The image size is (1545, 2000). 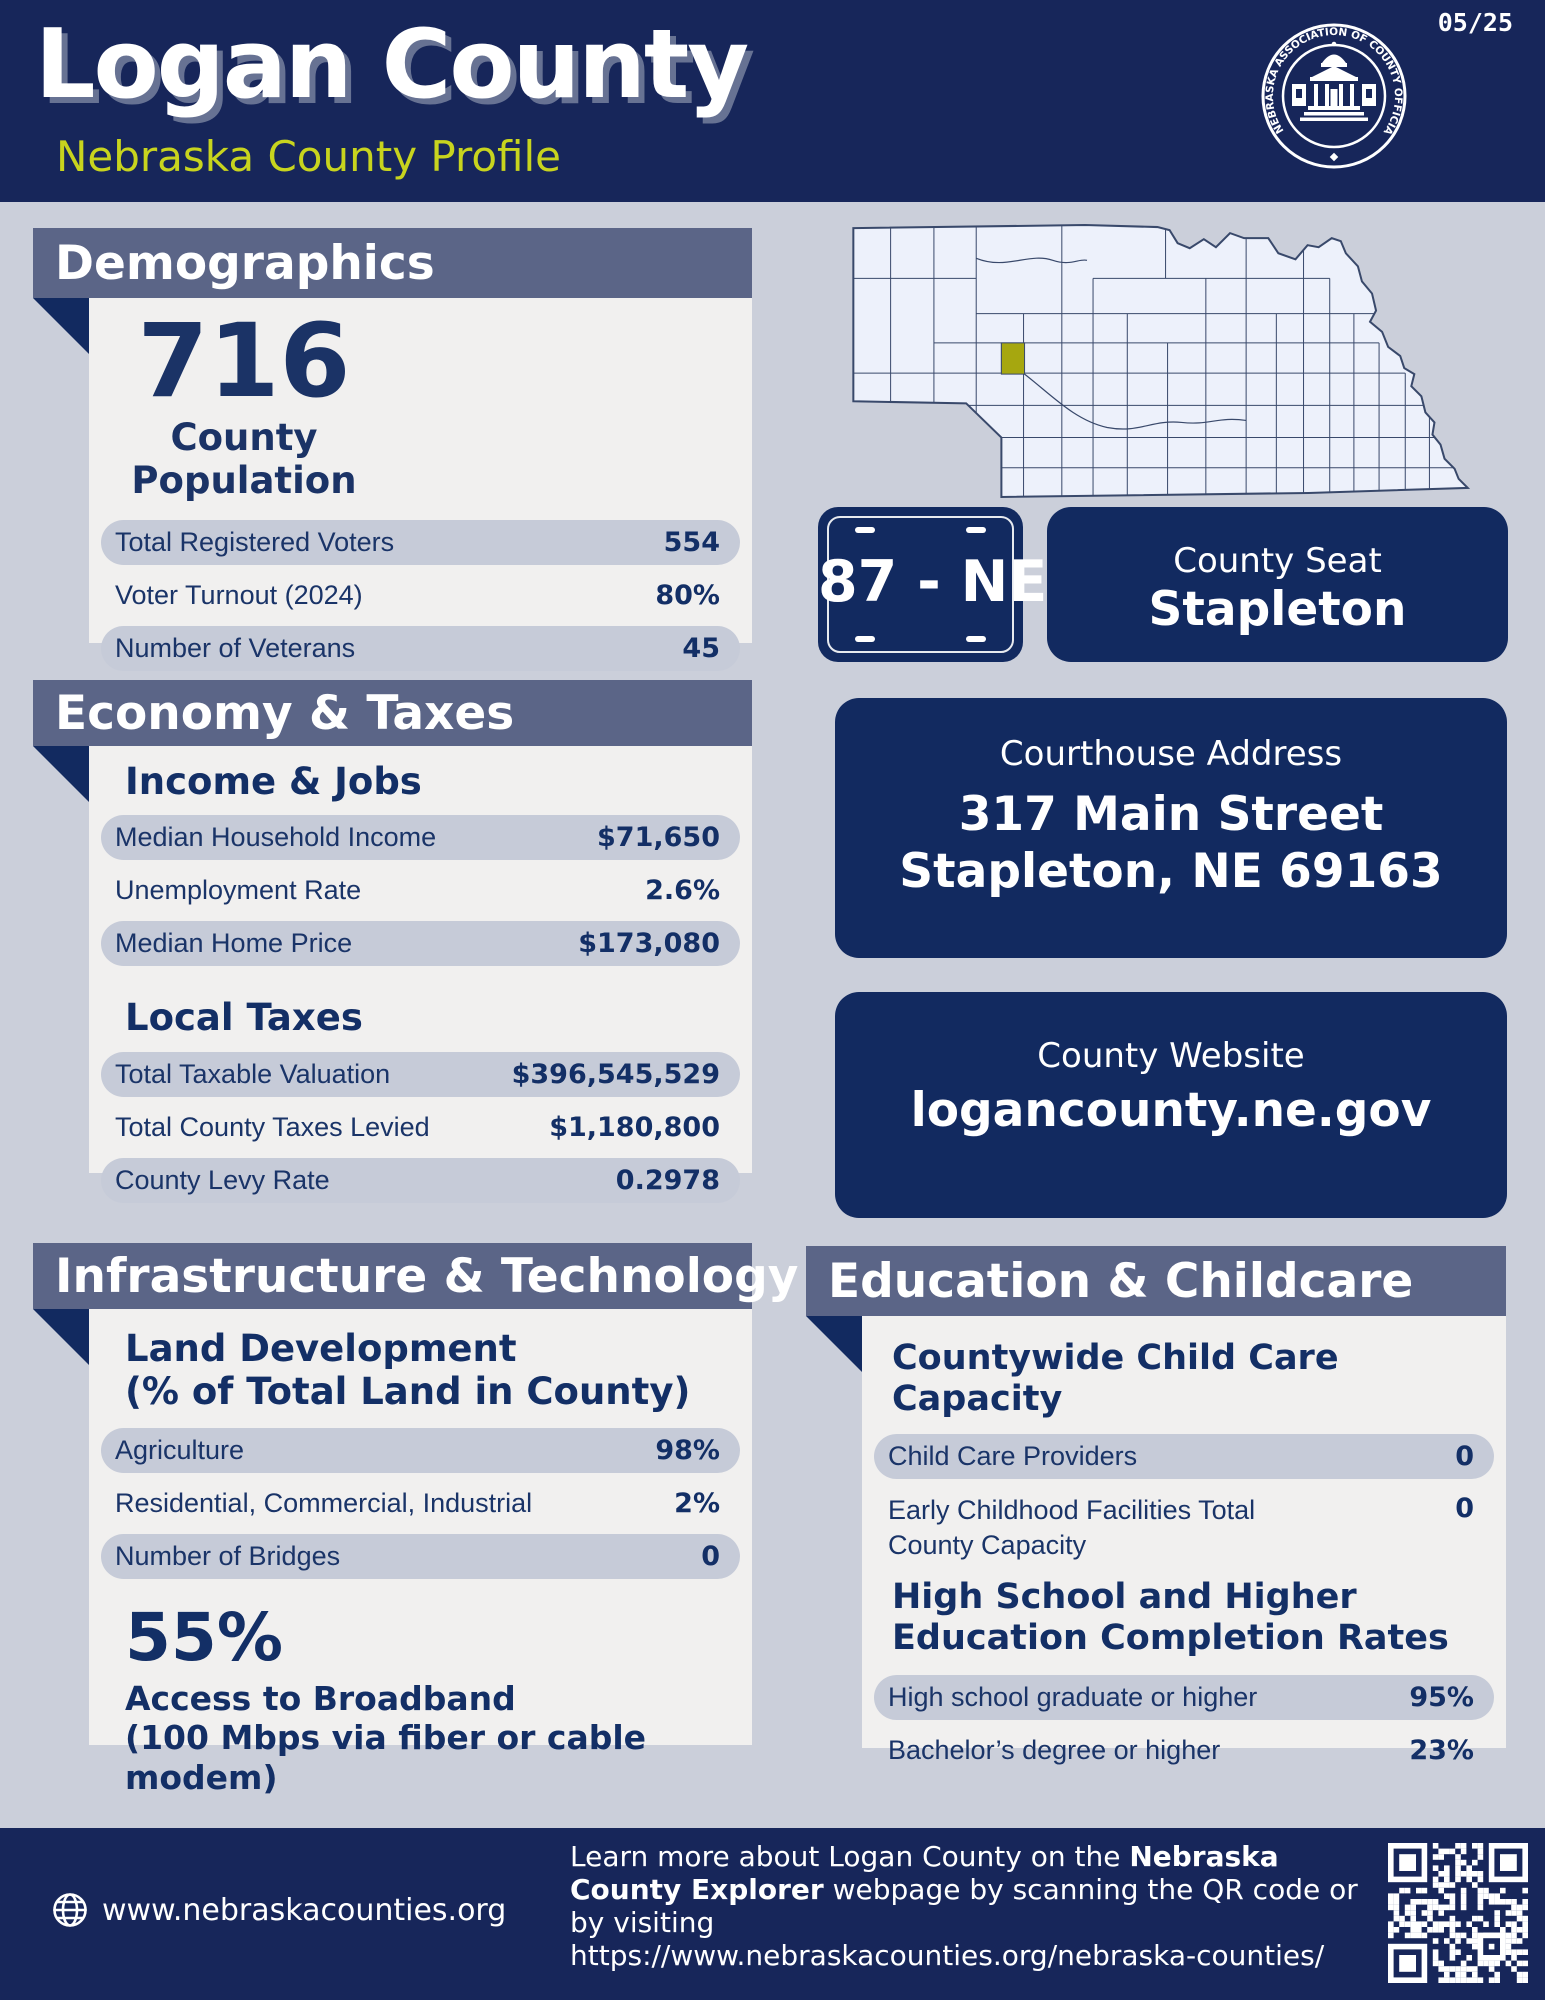 I want to click on highlighted-county-logan, so click(x=1013, y=358).